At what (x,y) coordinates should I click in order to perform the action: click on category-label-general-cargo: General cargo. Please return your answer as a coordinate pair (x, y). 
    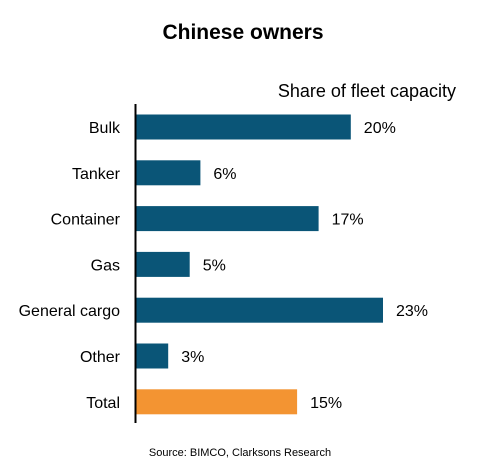
    Looking at the image, I should click on (69, 311).